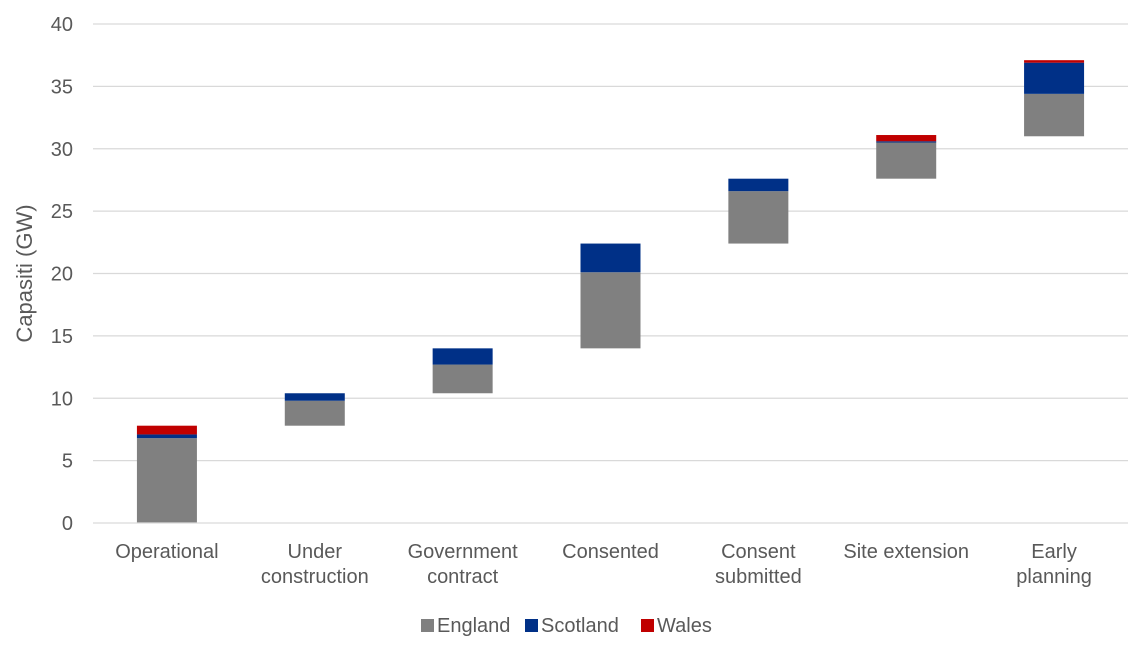  What do you see at coordinates (758, 552) in the screenshot?
I see `x-category-label: Consent` at bounding box center [758, 552].